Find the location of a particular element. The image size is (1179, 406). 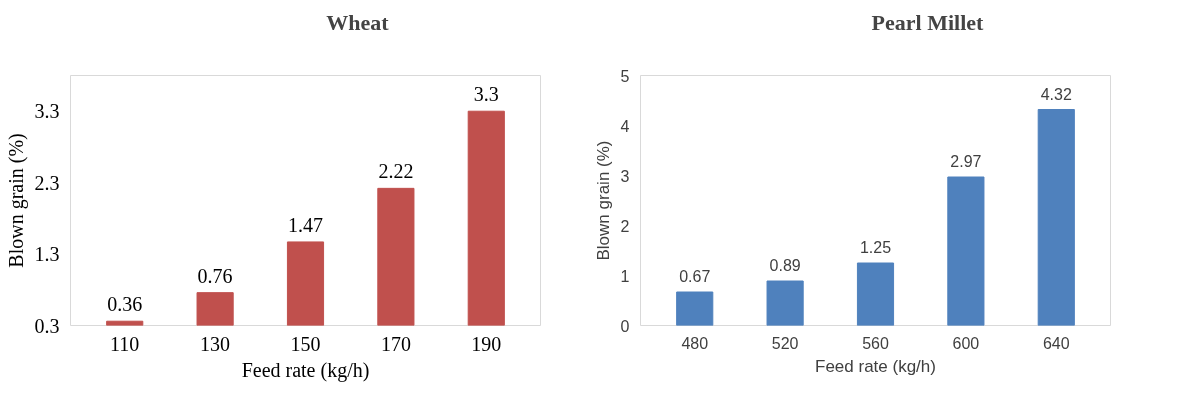

y-tick-label: 0 is located at coordinates (625, 326).